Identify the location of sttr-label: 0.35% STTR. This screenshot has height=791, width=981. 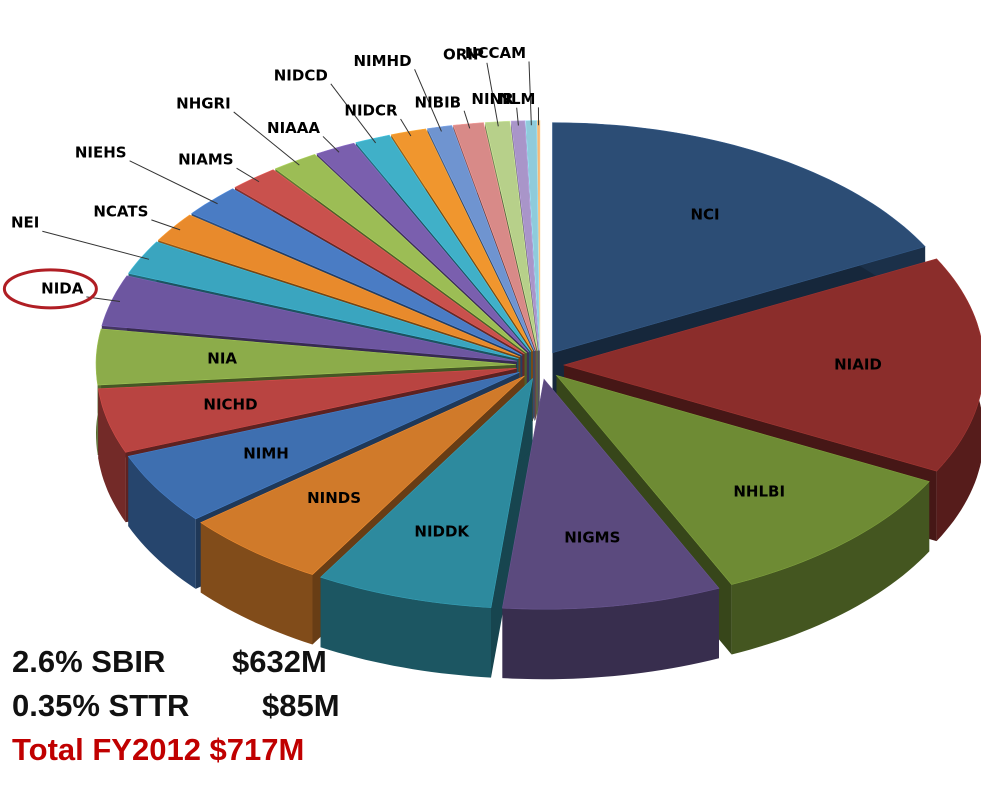
(100, 705).